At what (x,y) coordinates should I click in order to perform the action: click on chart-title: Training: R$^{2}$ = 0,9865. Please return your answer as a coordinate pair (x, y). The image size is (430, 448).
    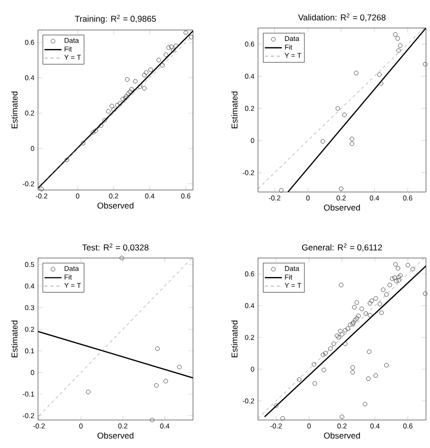
    Looking at the image, I should click on (115, 19).